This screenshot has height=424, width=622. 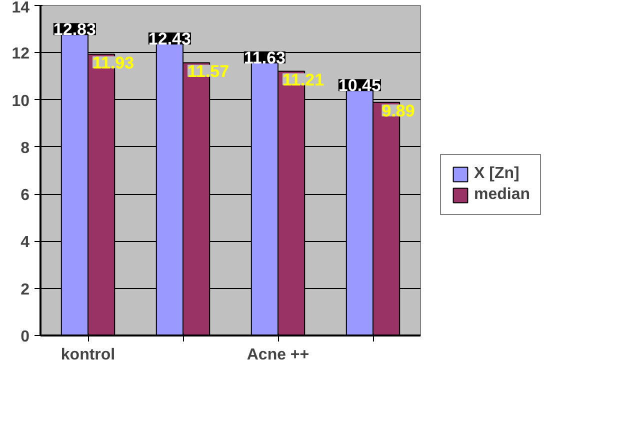 What do you see at coordinates (25, 337) in the screenshot?
I see `y-tick-label: 0` at bounding box center [25, 337].